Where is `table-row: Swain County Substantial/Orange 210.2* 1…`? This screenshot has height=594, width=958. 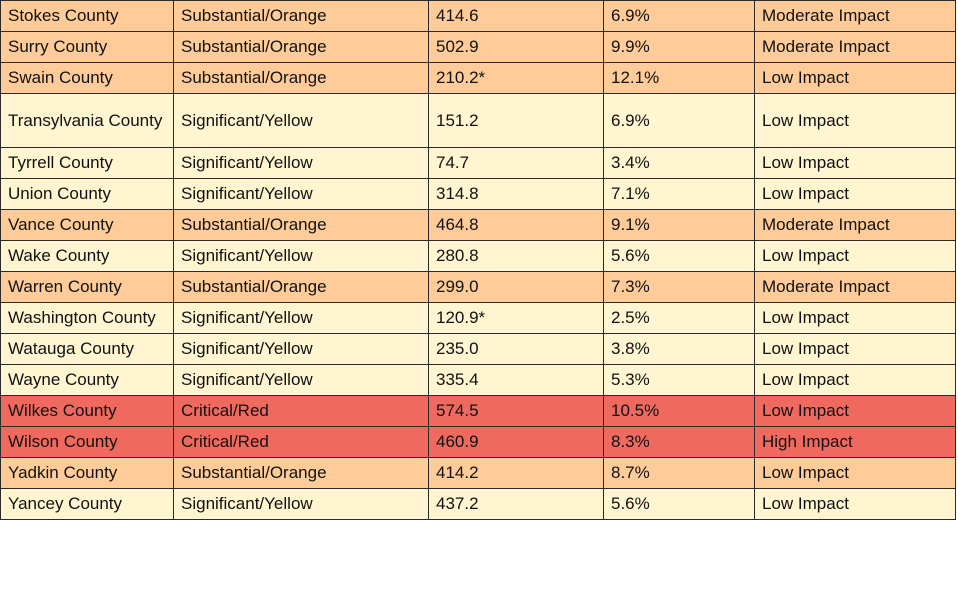 table-row: Swain County Substantial/Orange 210.2* 1… is located at coordinates (478, 78).